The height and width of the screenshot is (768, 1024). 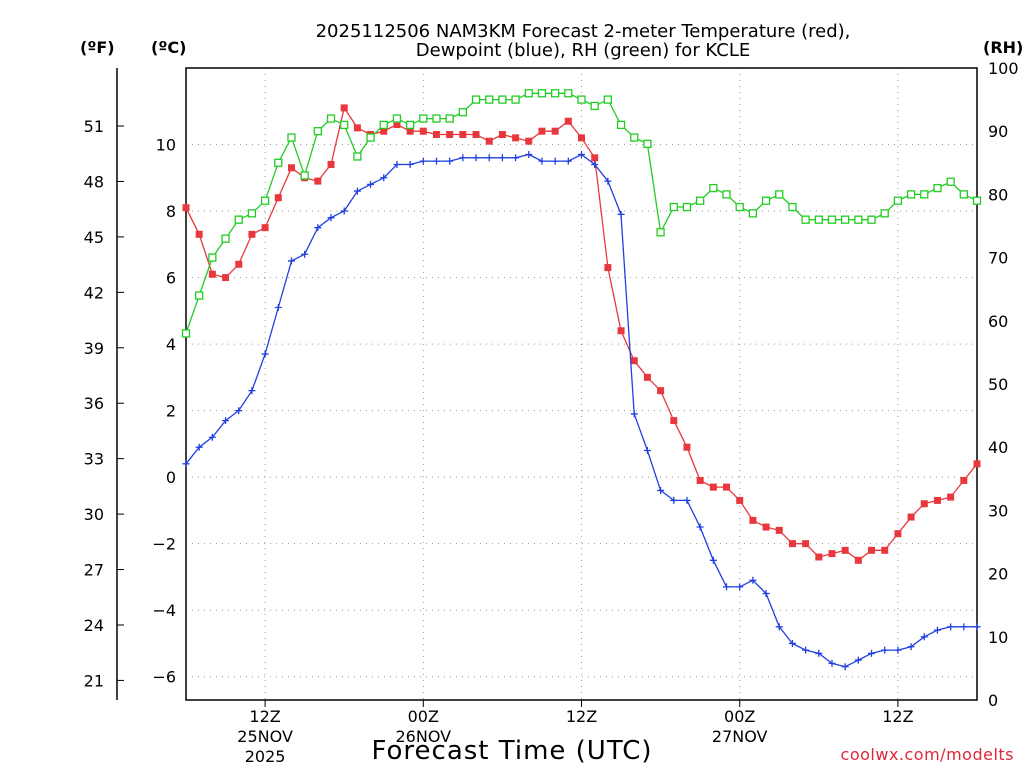 I want to click on fahrenheit-axis-ticks: 21 24 27 30 33 36 39 42 45 48 51, so click(x=104, y=403).